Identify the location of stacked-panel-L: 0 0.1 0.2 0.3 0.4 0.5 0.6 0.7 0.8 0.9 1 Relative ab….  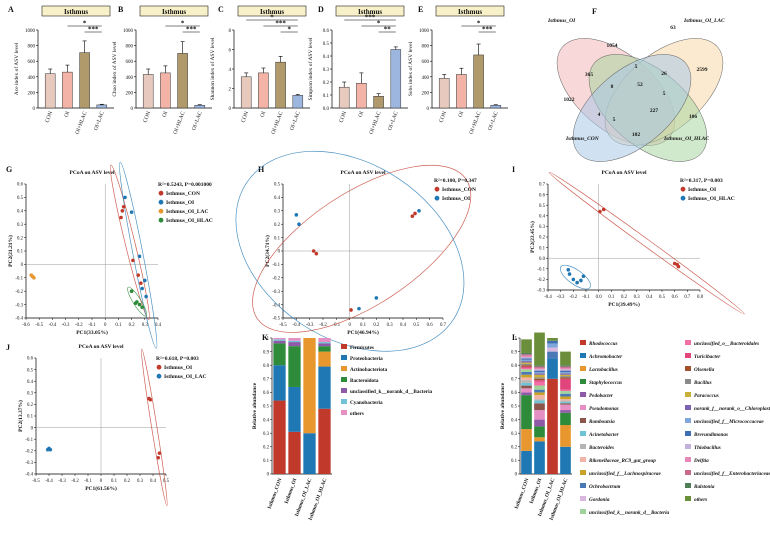
(635, 426).